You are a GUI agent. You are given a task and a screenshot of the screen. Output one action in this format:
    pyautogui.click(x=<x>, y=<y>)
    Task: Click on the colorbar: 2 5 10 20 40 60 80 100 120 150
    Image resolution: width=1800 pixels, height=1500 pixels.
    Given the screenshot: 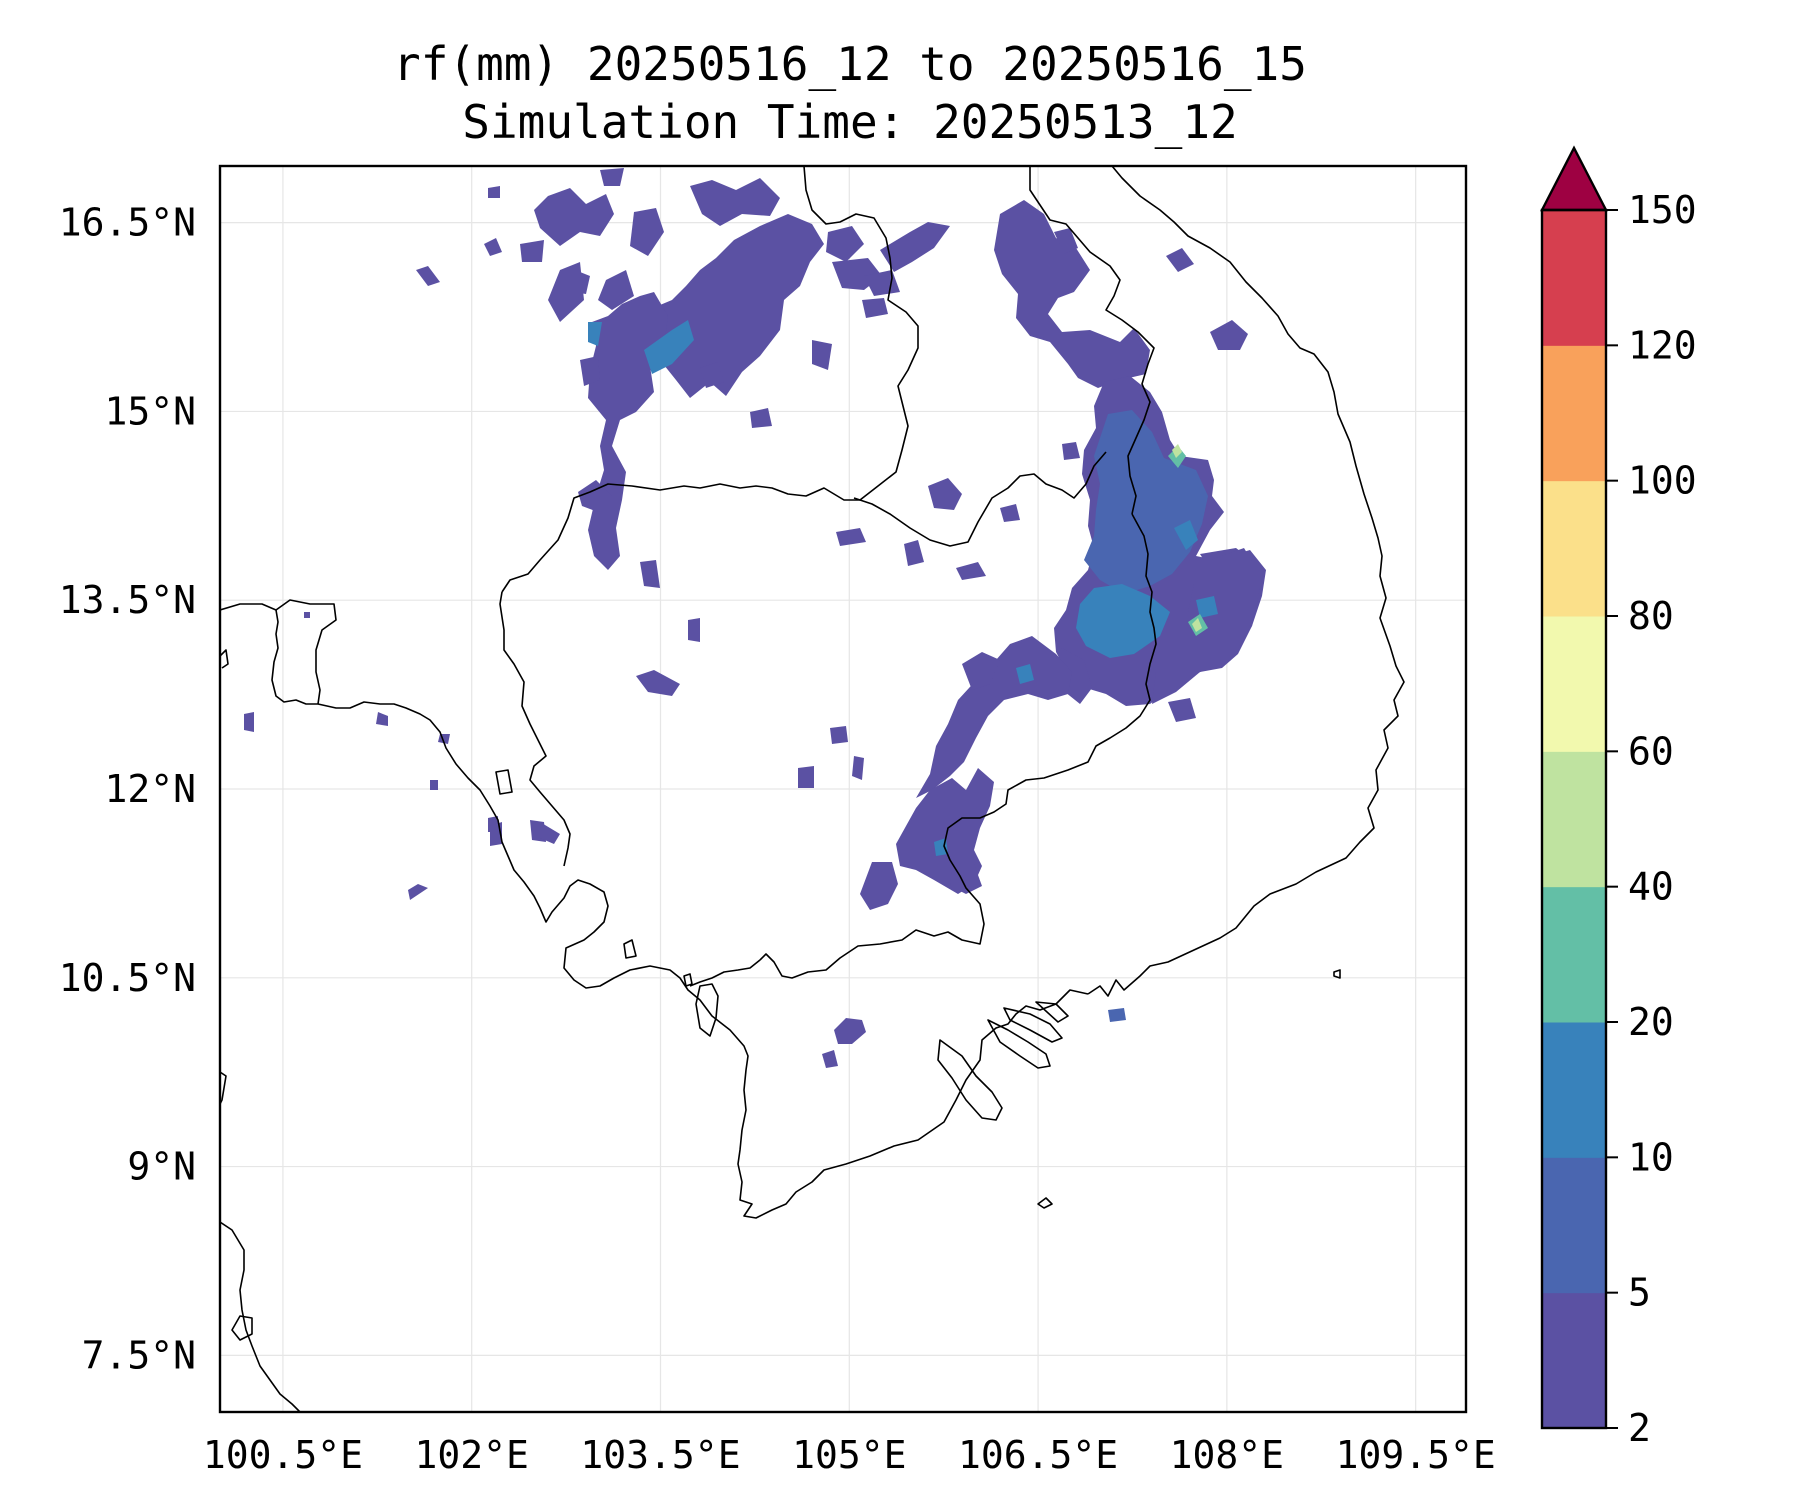 What is the action you would take?
    pyautogui.click(x=1618, y=797)
    